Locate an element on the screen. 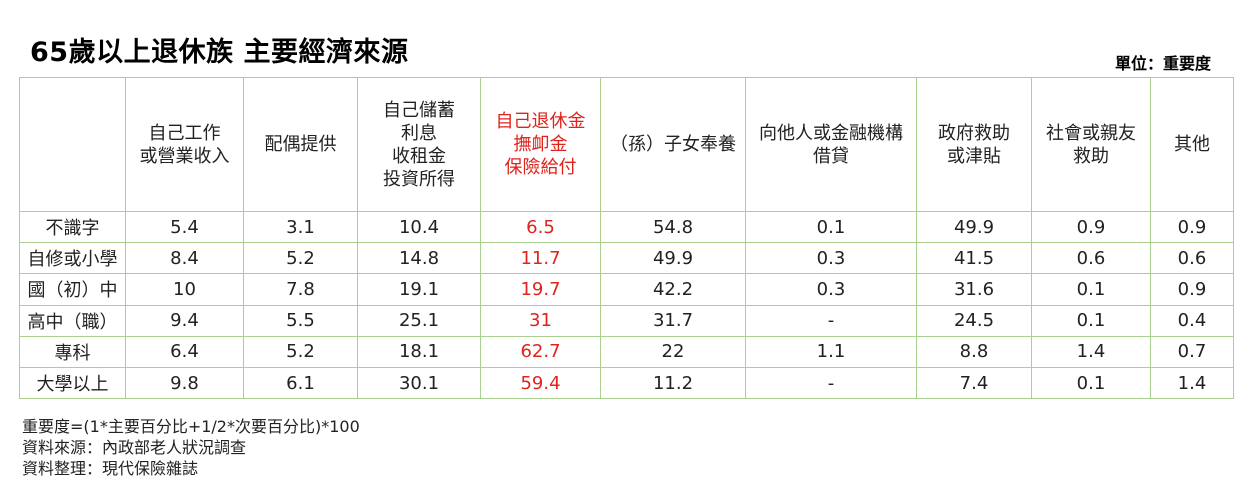 The height and width of the screenshot is (487, 1253). table-cell: 24.5 is located at coordinates (974, 320).